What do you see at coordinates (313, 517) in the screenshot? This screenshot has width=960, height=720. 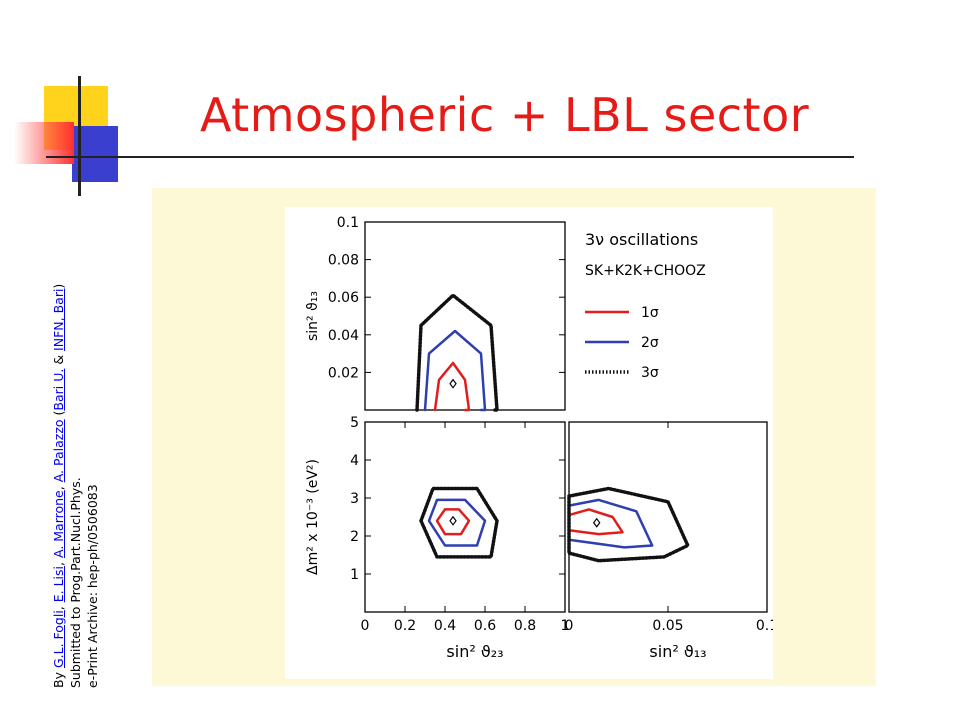 I see `y-axis-label-bottom-left: Δm² x 10⁻³ (eV²)` at bounding box center [313, 517].